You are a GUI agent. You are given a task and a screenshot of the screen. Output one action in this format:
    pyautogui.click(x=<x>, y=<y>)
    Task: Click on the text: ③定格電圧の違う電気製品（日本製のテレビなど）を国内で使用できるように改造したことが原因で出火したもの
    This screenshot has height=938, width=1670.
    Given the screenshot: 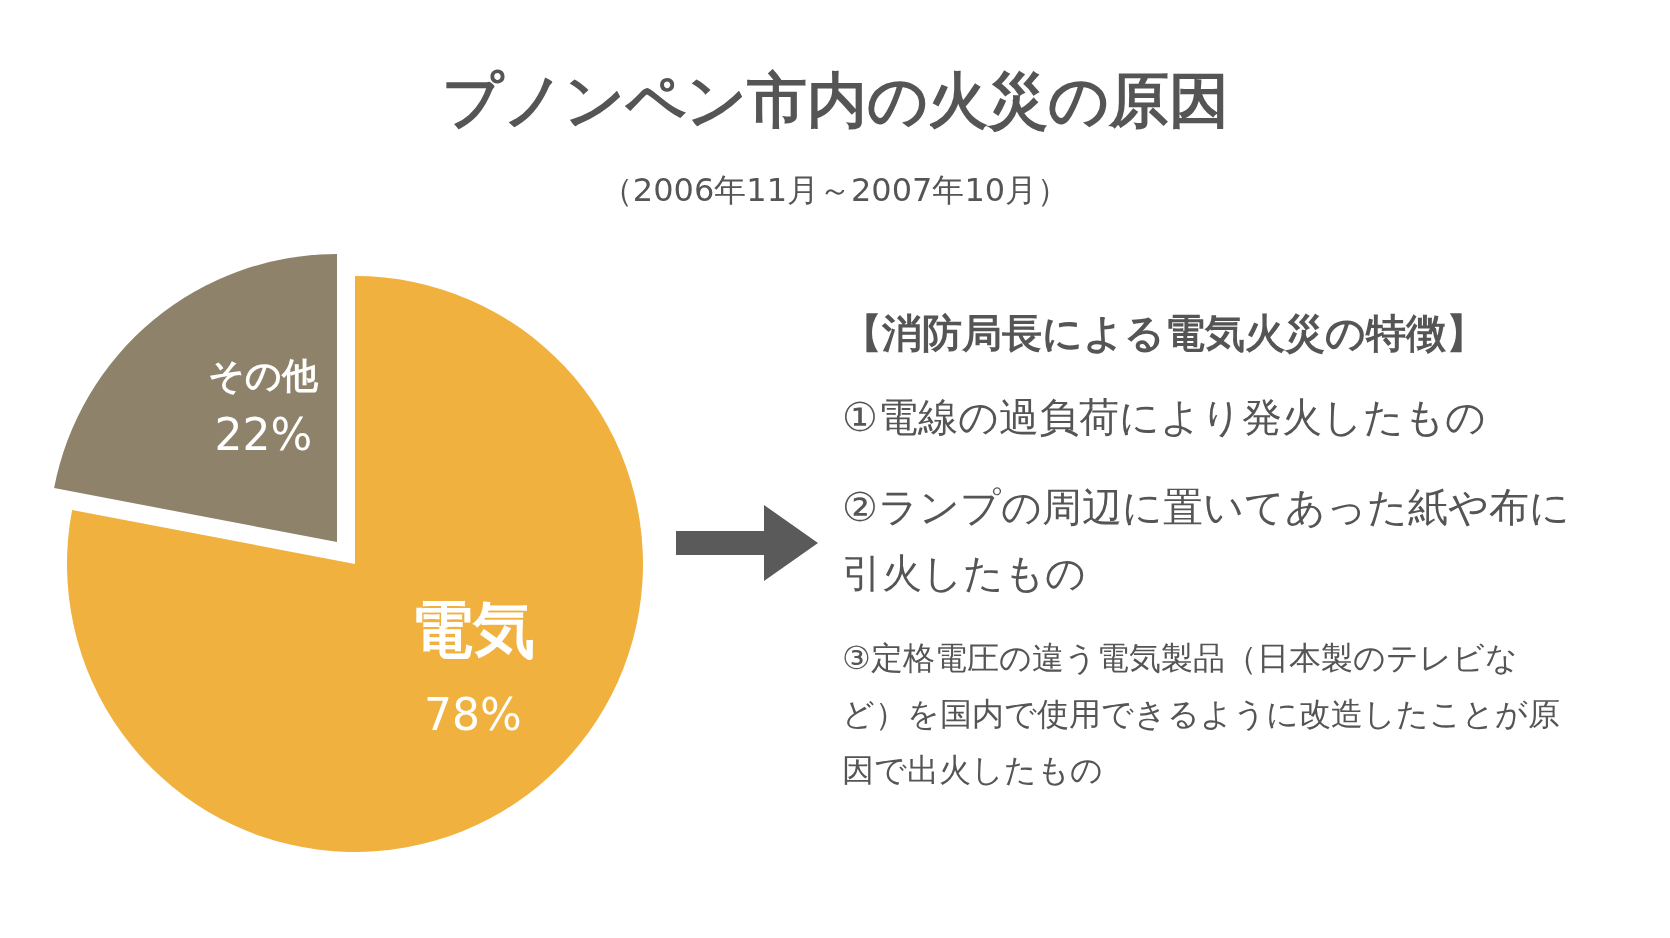 What is the action you would take?
    pyautogui.click(x=1201, y=714)
    